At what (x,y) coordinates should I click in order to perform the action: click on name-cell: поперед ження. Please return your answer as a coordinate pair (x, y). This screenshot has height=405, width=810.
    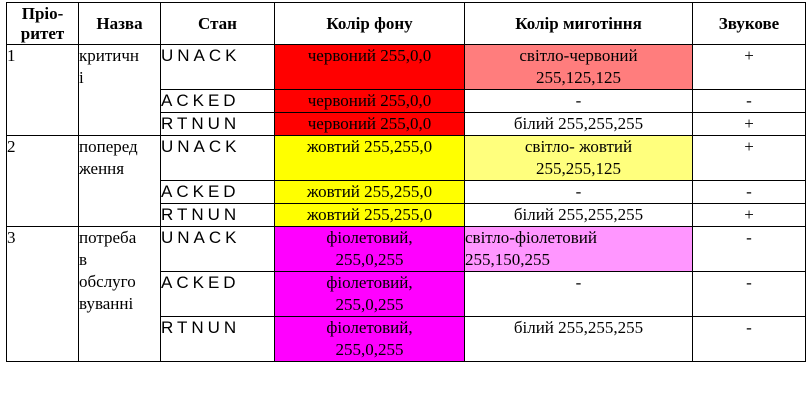
    Looking at the image, I should click on (119, 181).